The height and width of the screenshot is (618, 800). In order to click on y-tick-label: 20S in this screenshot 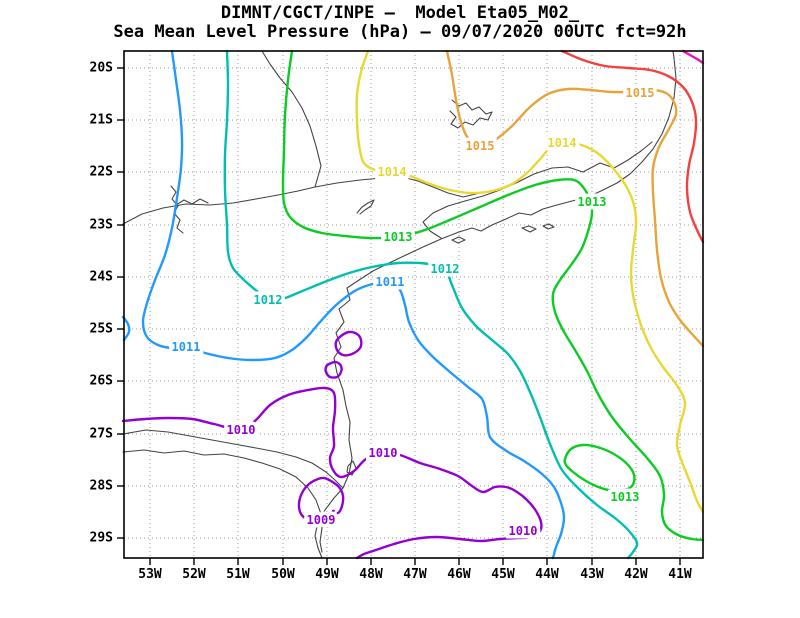, I will do `click(102, 68)`.